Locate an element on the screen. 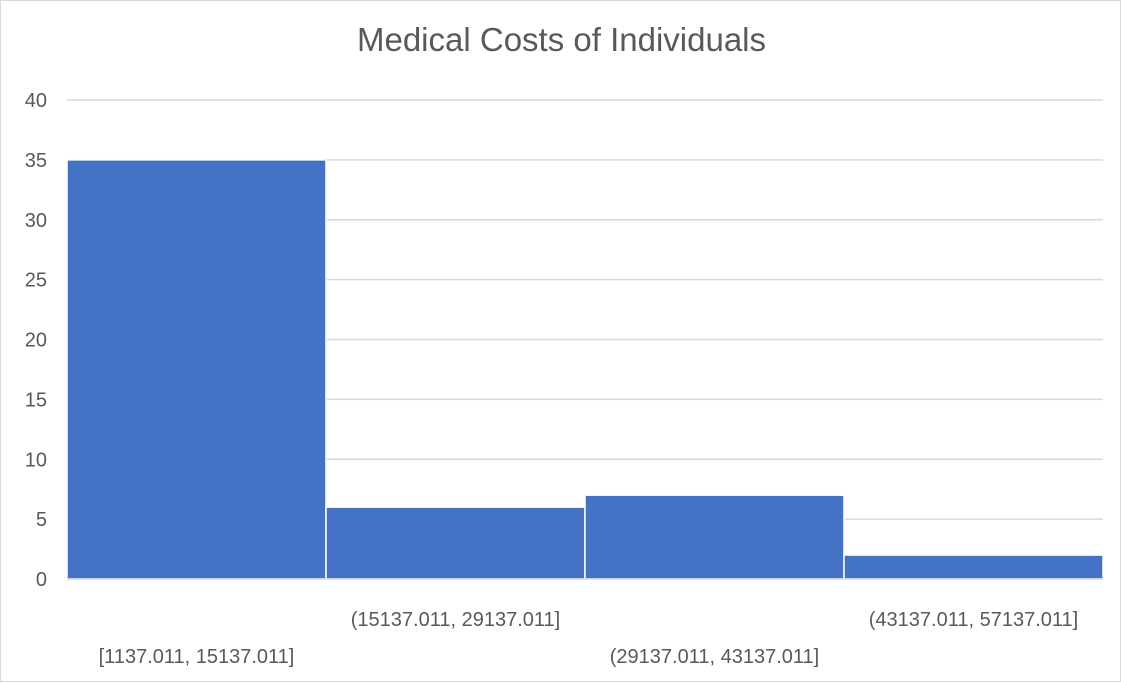 The width and height of the screenshot is (1121, 683). y-tick-label: 20 is located at coordinates (36, 341).